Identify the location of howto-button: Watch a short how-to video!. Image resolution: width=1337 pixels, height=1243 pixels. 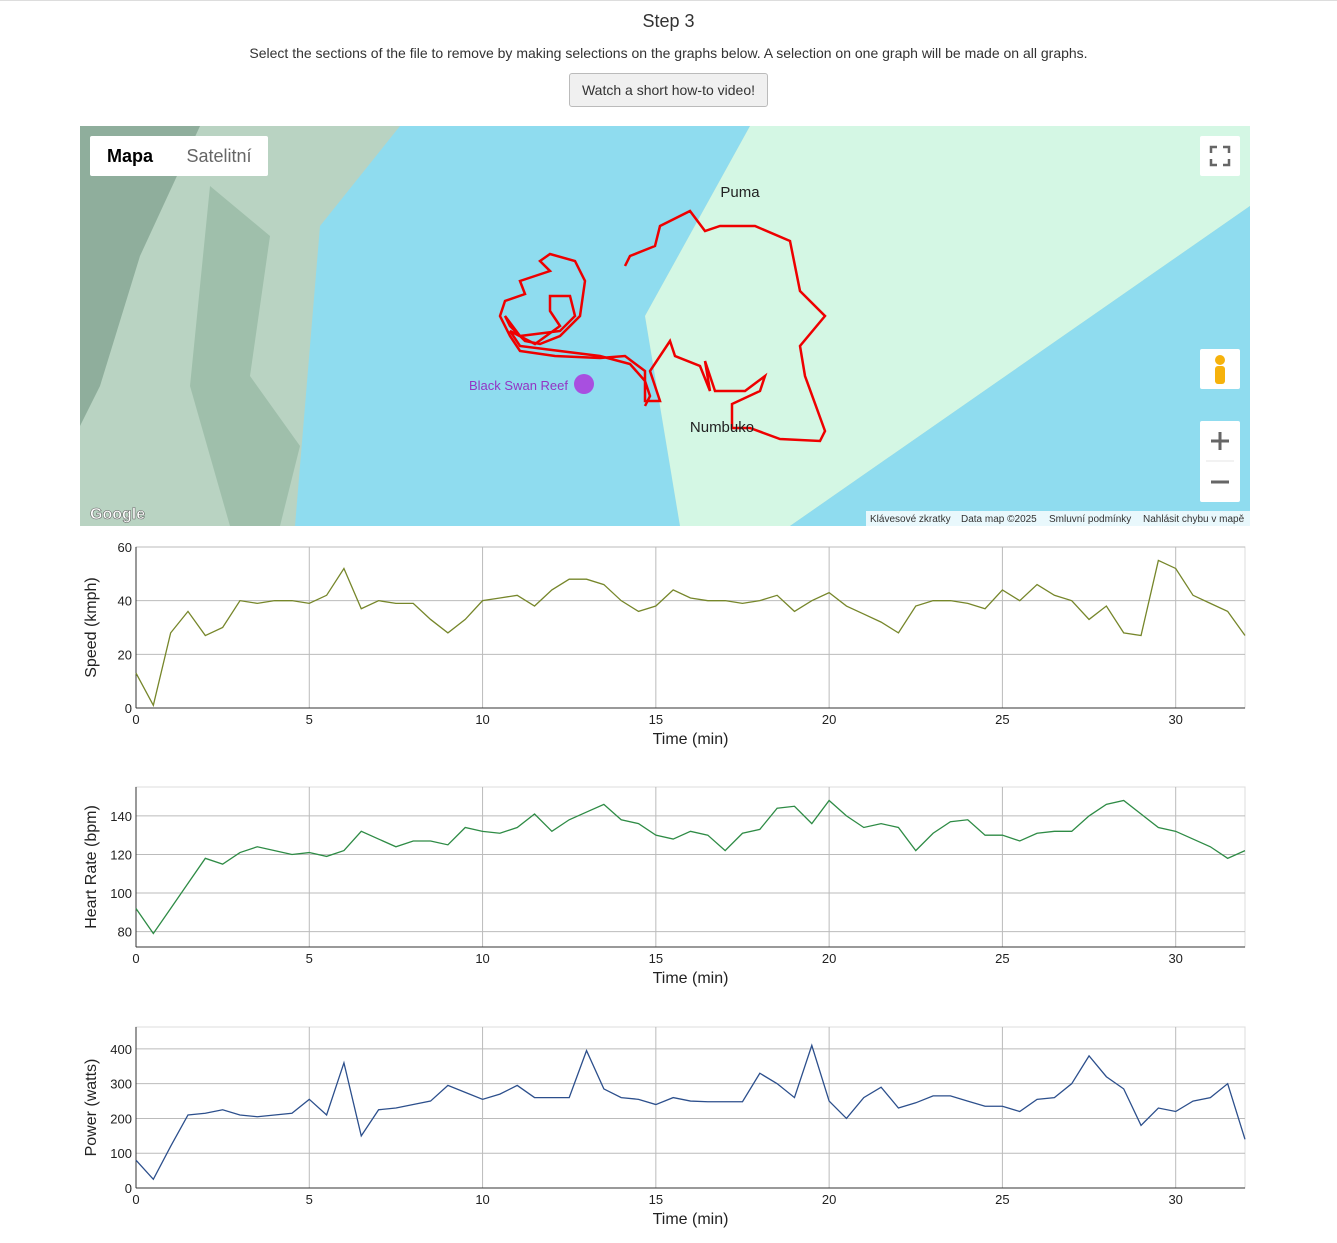
(668, 90).